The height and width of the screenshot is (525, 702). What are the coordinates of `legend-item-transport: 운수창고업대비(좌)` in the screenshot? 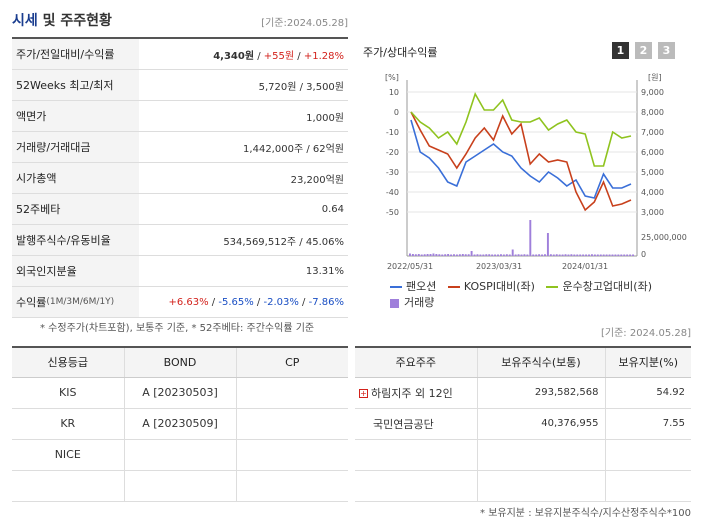 It's located at (599, 287).